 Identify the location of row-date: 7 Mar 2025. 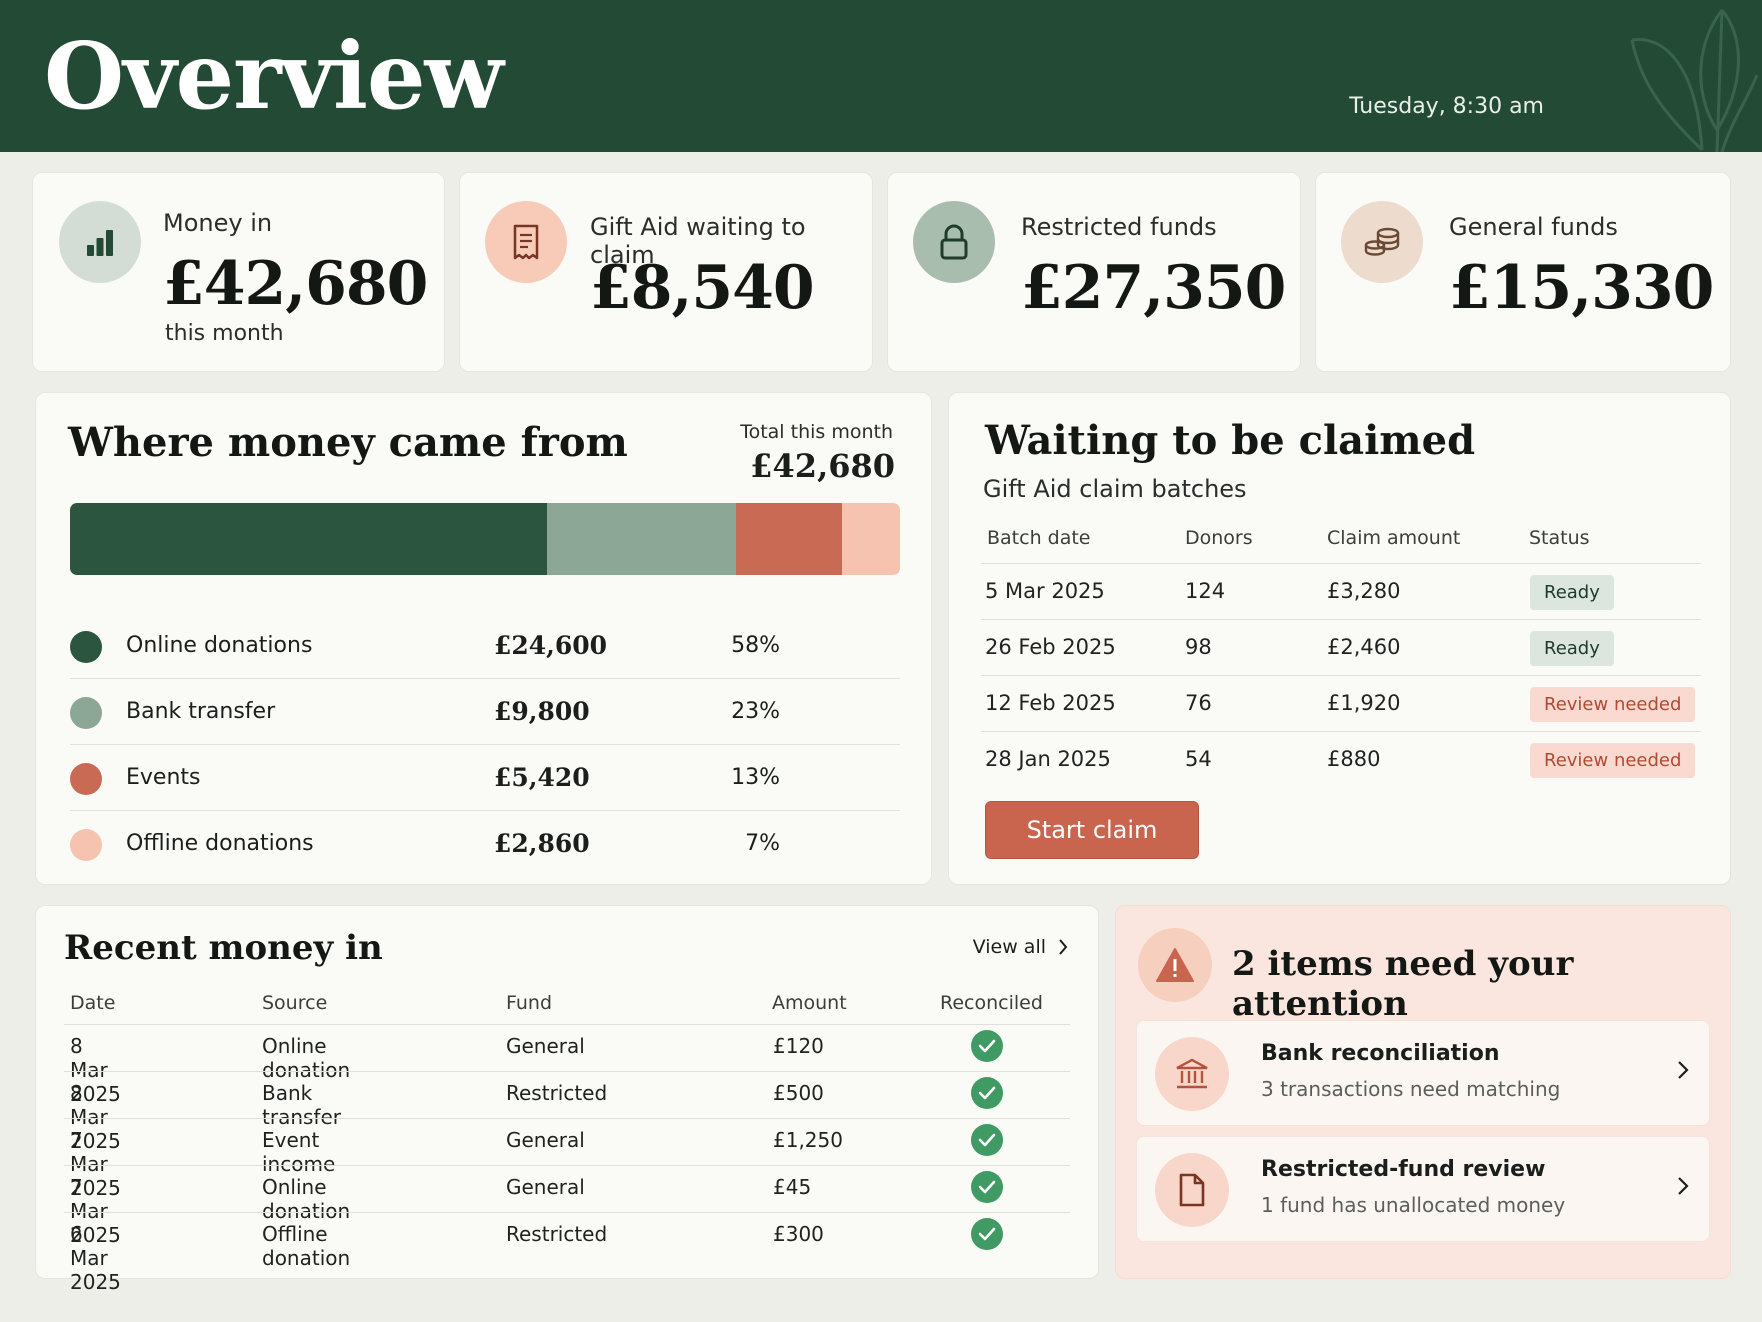
(95, 1164).